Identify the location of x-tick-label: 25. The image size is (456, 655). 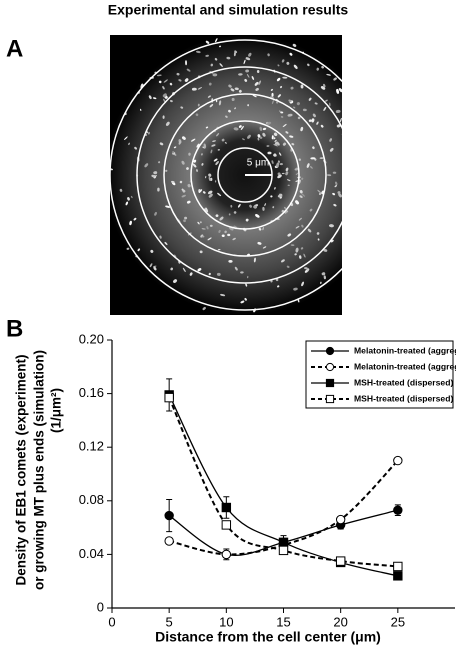
(398, 621).